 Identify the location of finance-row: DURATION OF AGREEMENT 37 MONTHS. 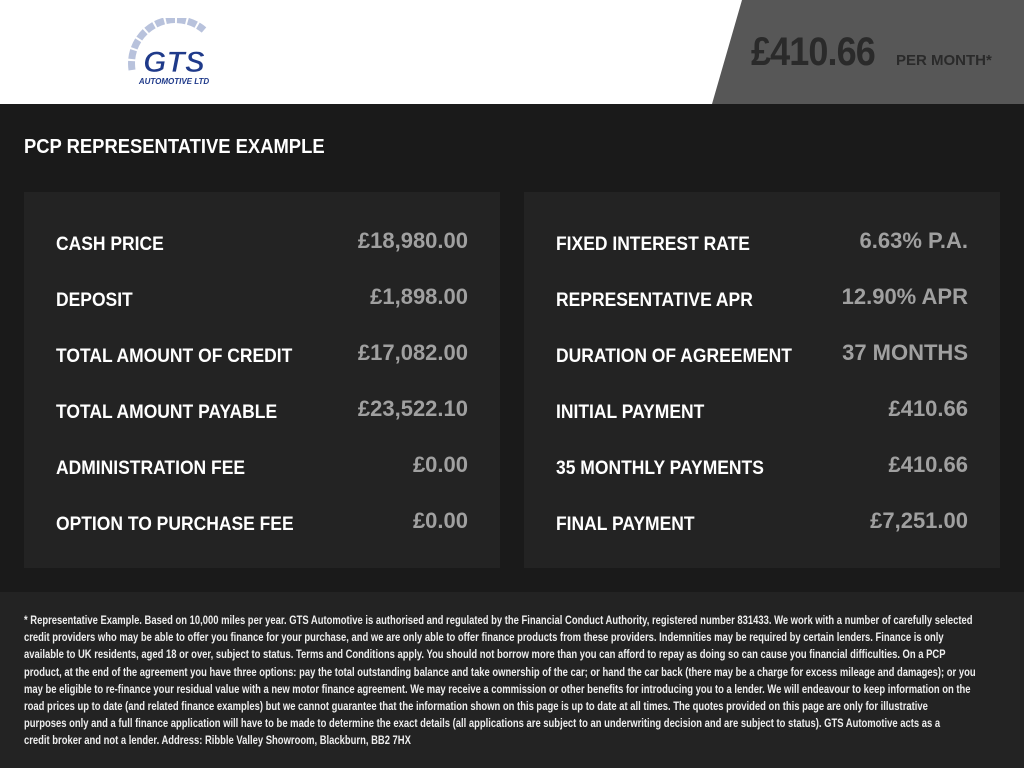
(762, 355).